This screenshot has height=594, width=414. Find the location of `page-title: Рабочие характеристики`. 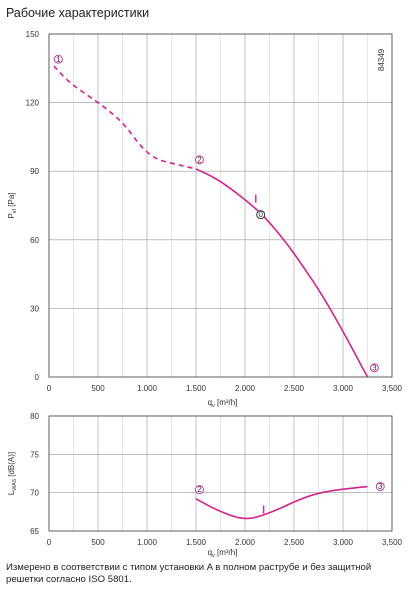

page-title: Рабочие характеристики is located at coordinates (78, 13).